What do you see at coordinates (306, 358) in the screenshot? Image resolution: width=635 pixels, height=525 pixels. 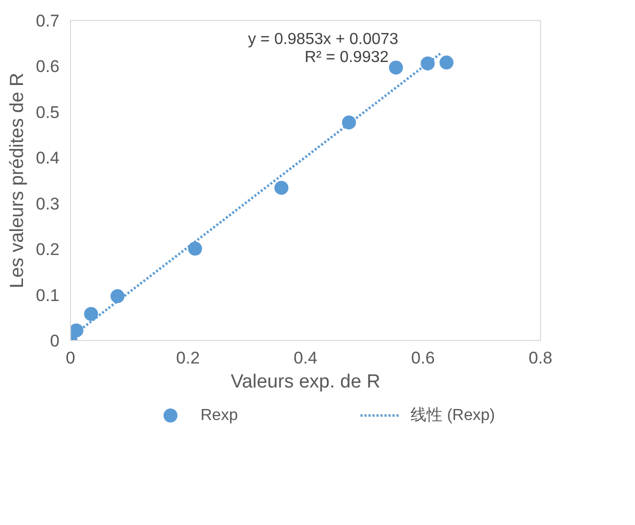 I see `x-tick-label: 0.4` at bounding box center [306, 358].